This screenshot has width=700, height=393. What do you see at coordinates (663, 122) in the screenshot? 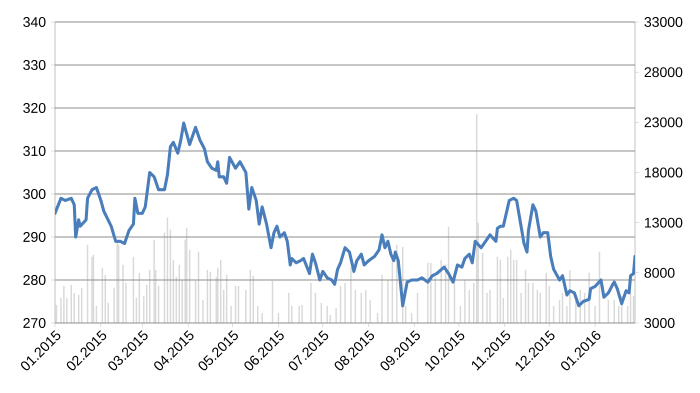
I see `y2-tick-label: 23000` at bounding box center [663, 122].